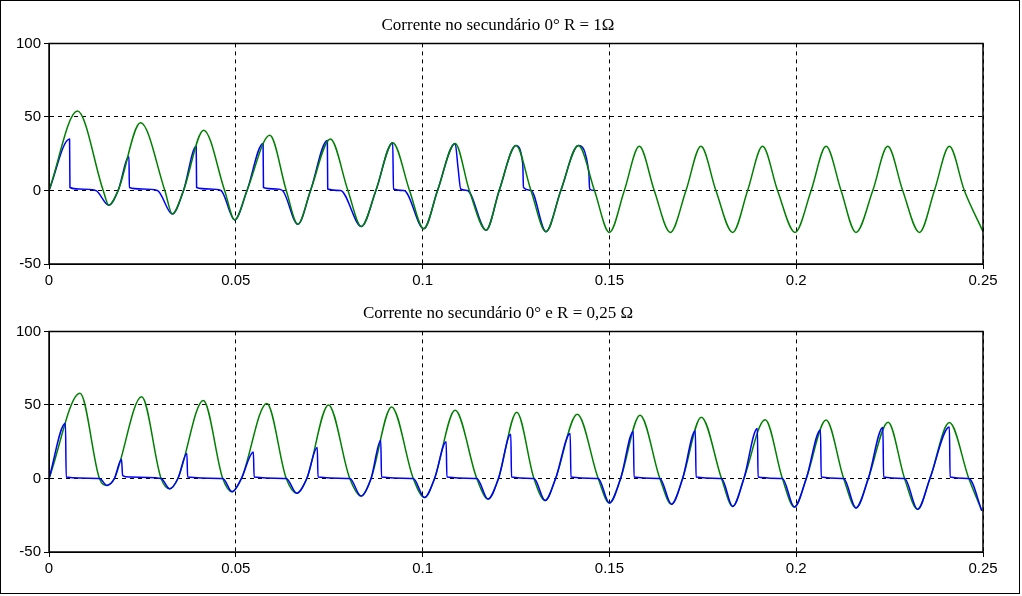 Image resolution: width=1022 pixels, height=596 pixels. What do you see at coordinates (498, 24) in the screenshot?
I see `chart-title: Corrente no secundário 0° R = 1Ω` at bounding box center [498, 24].